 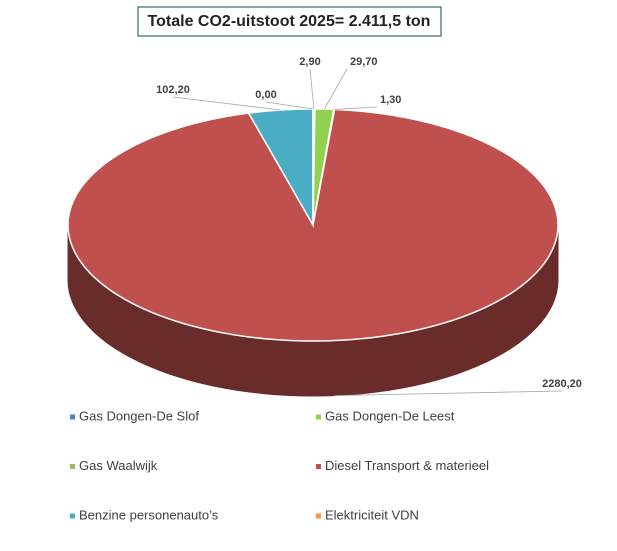 I want to click on data-label: 0,00, so click(x=265, y=95).